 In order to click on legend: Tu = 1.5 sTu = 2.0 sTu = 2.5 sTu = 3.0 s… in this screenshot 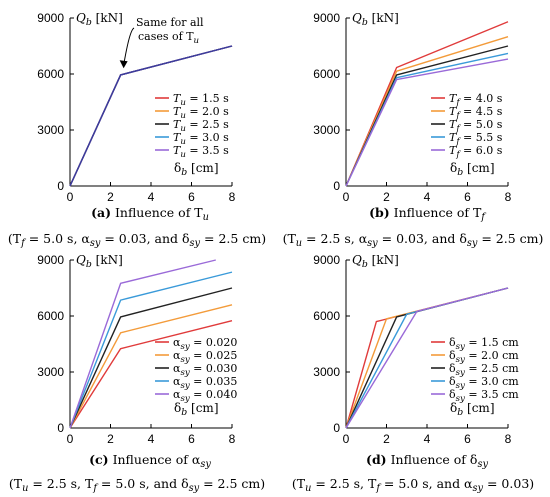, I will do `click(192, 126)`.